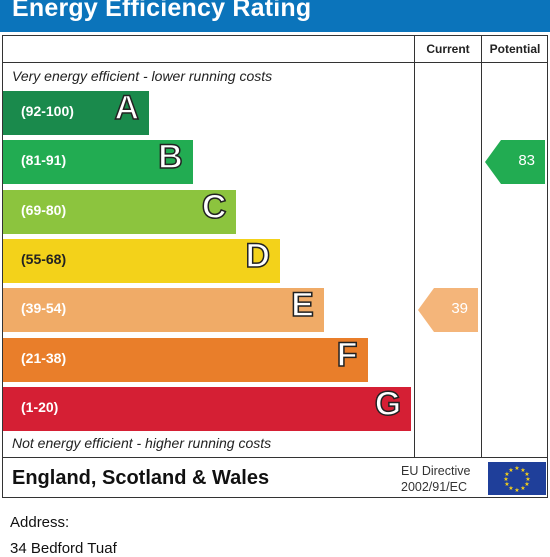 The width and height of the screenshot is (550, 557). Describe the element at coordinates (142, 259) in the screenshot. I see `rating-band-d: (55-68) D` at that location.